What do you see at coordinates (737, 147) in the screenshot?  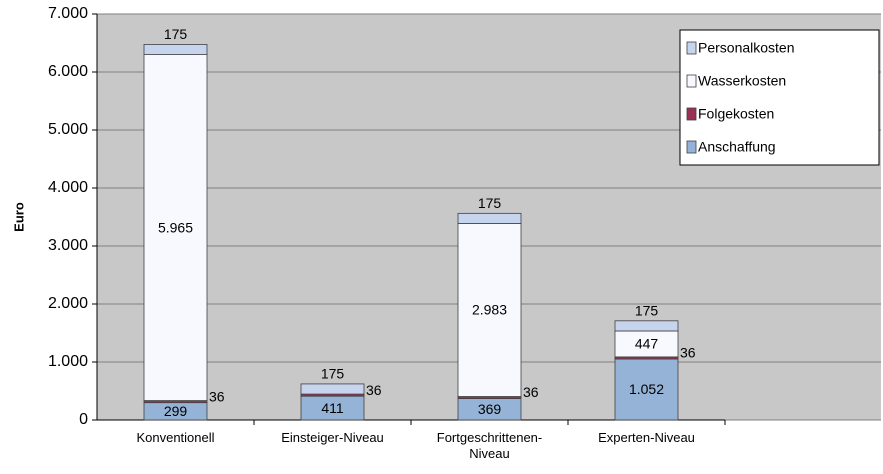 I see `legend-label: Anschaffung` at bounding box center [737, 147].